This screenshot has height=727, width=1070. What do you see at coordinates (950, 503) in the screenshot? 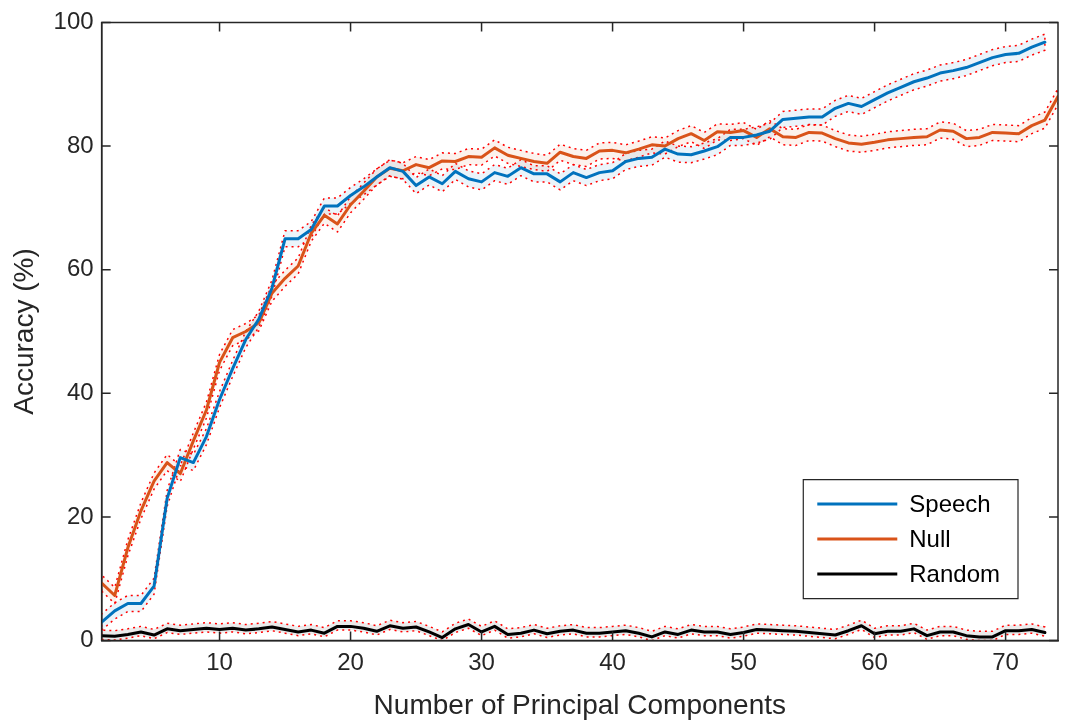
I see `legend-label: Speech` at bounding box center [950, 503].